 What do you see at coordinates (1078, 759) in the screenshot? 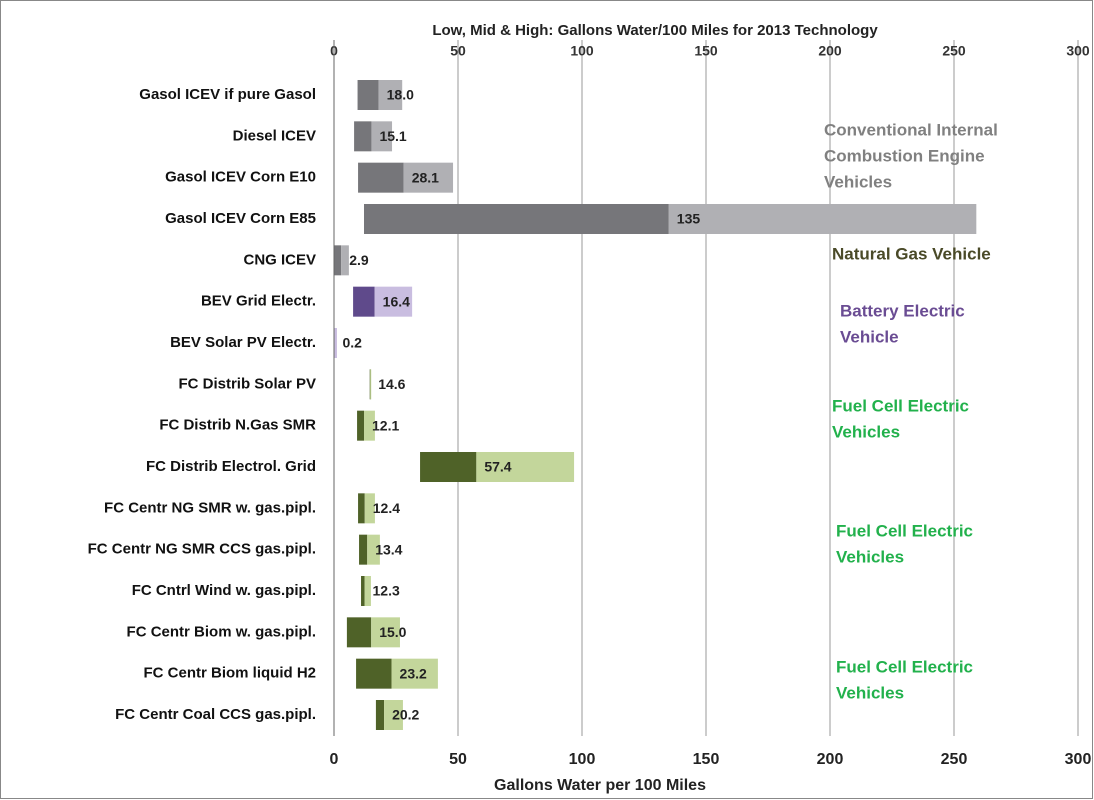
I see `x-tick-label: 300` at bounding box center [1078, 759].